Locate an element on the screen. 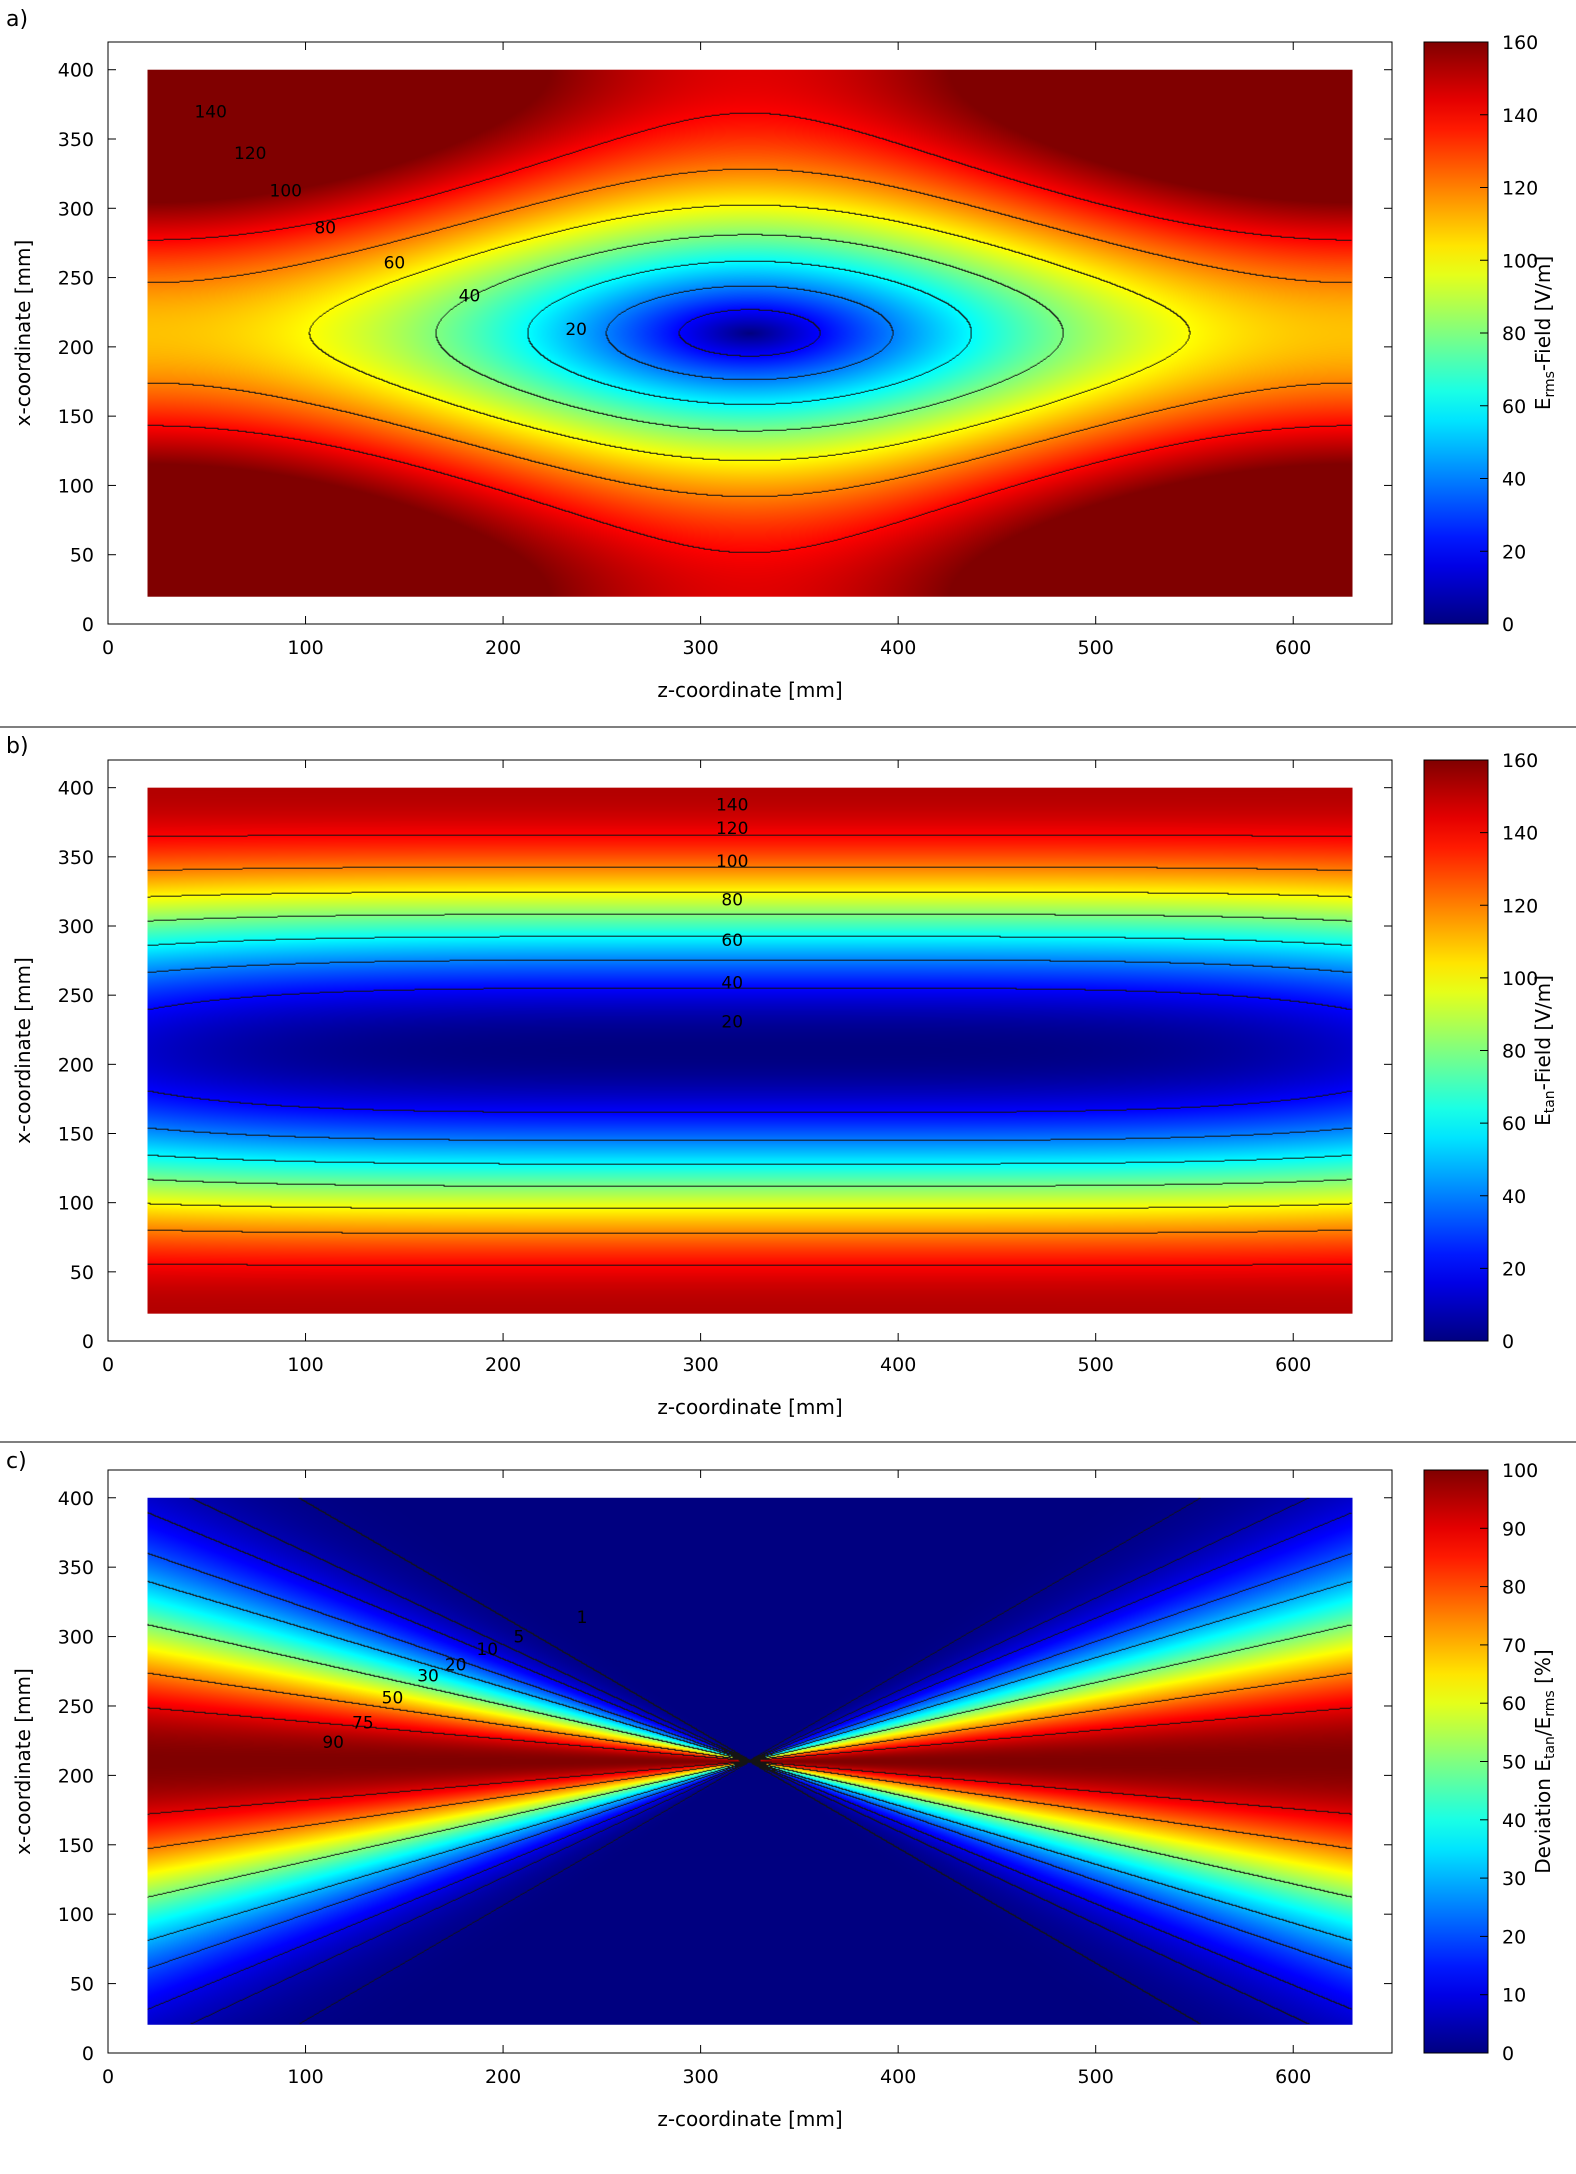  colorbar-tick-label: 10 is located at coordinates (1514, 1996).